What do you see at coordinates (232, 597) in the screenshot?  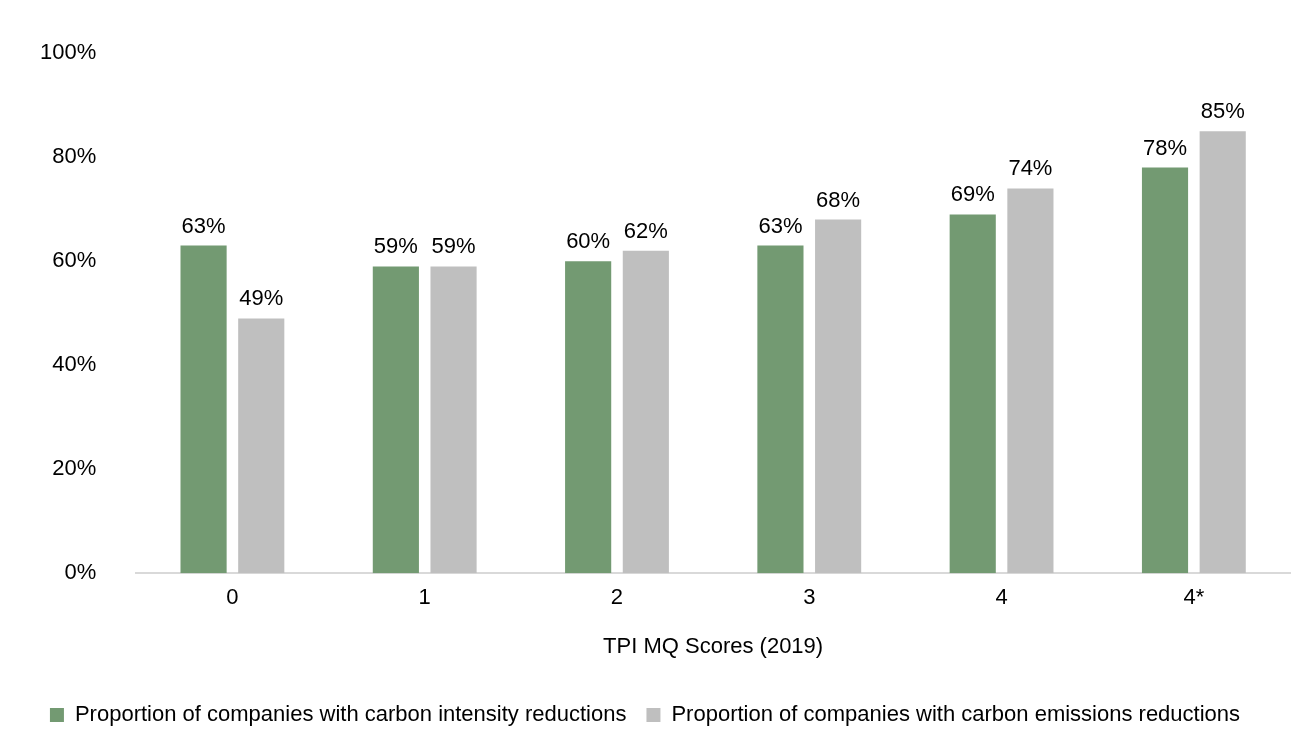 I see `x-tick-label: 0` at bounding box center [232, 597].